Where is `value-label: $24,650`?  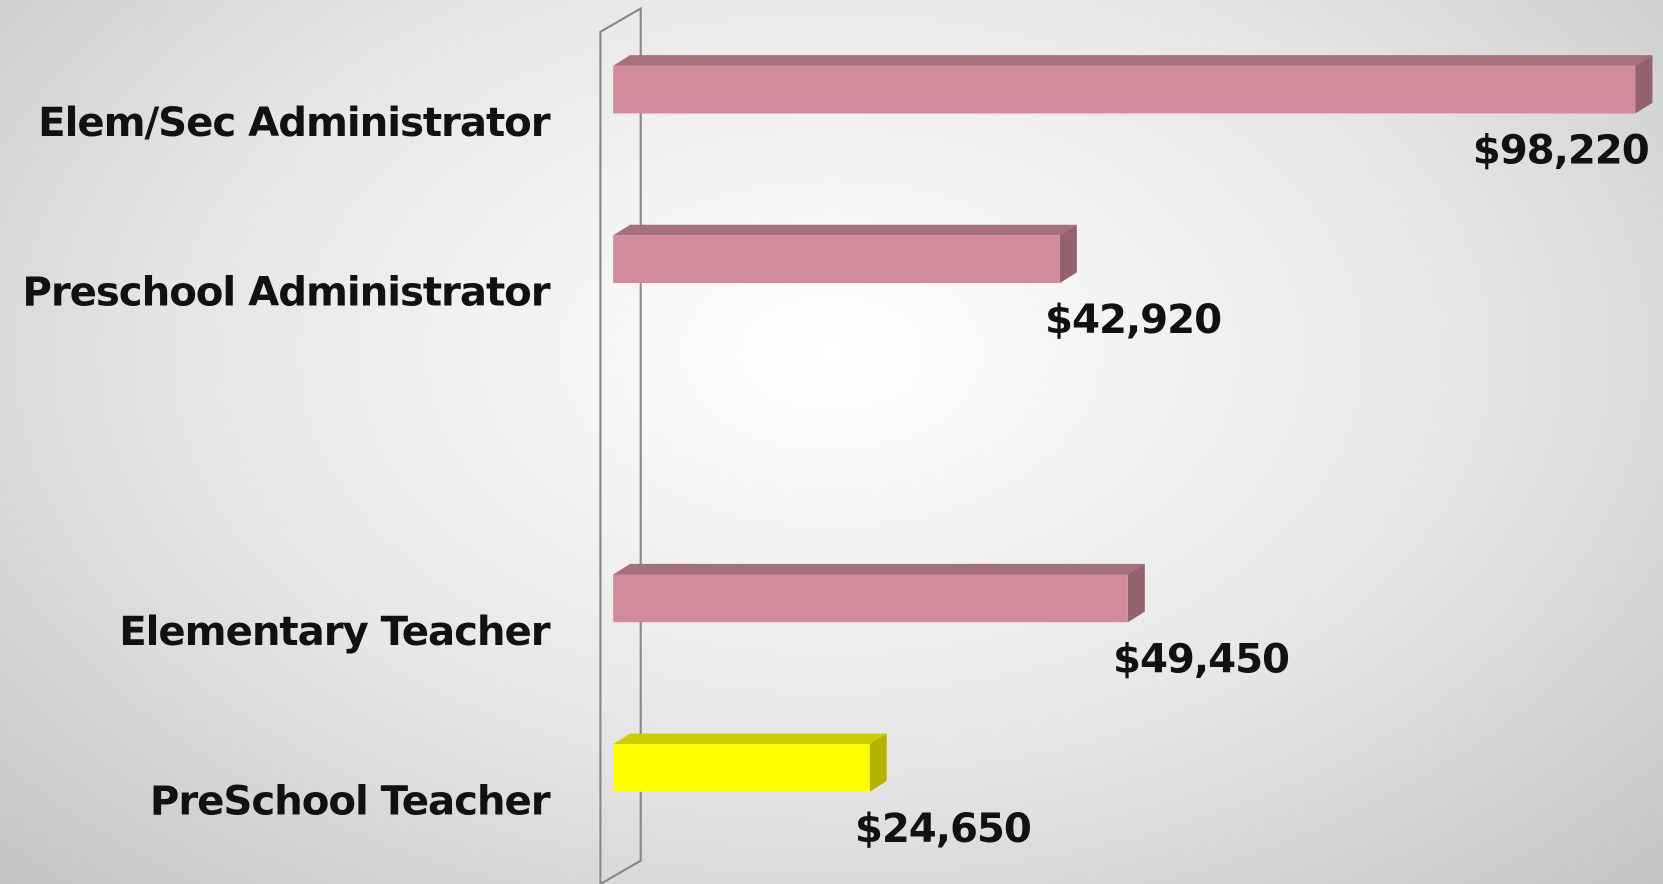 value-label: $24,650 is located at coordinates (943, 829).